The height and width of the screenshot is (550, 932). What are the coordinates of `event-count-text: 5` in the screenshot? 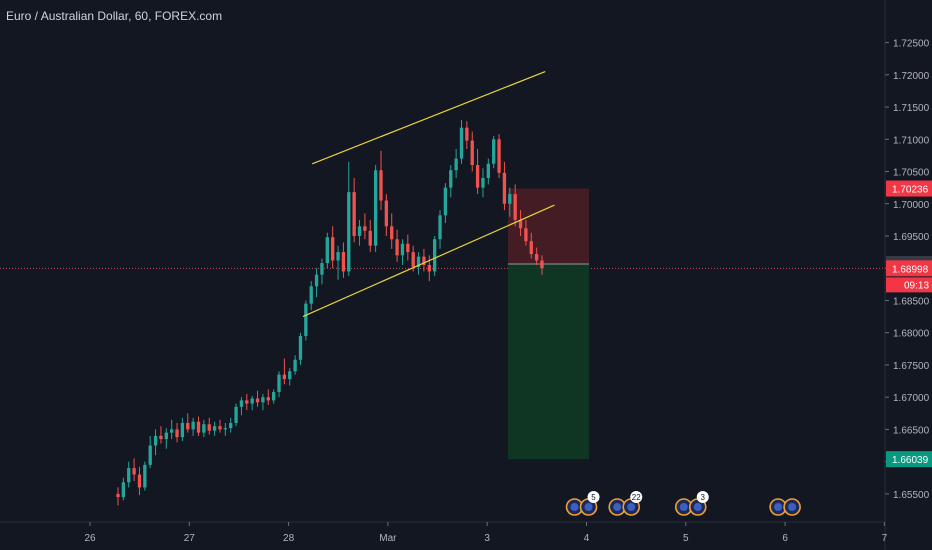 It's located at (593, 497).